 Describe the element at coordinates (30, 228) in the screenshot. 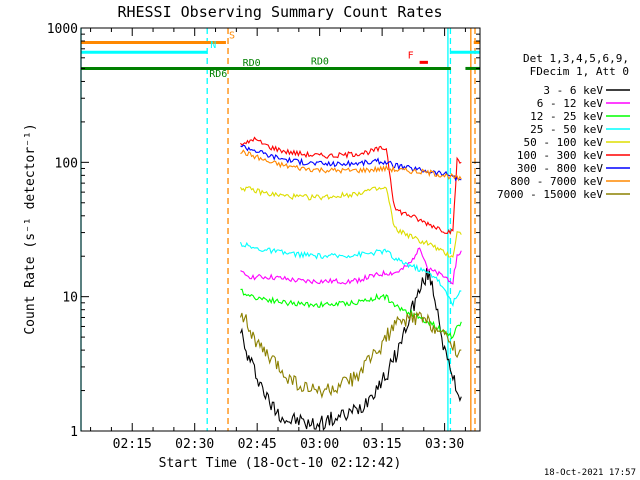

I see `y-axis-label: Count Rate (s⁻¹ detector⁻¹)` at that location.